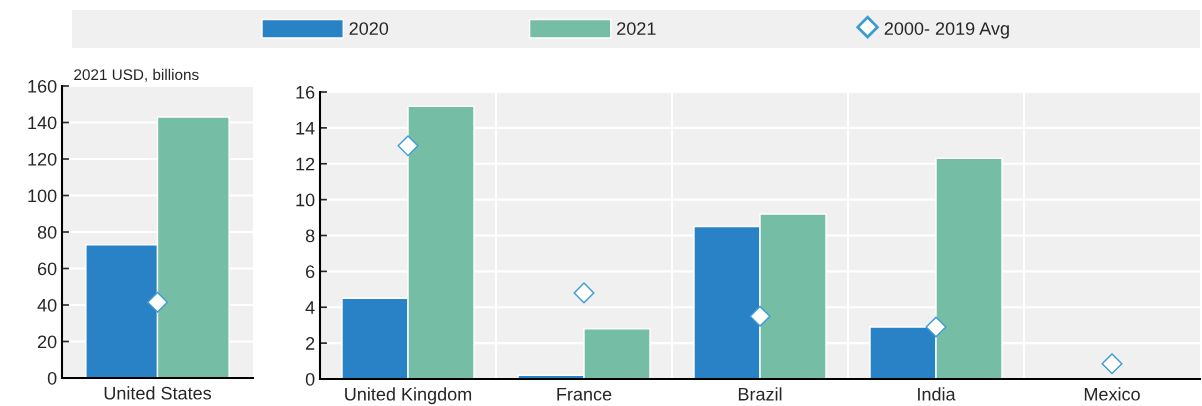  Describe the element at coordinates (42, 86) in the screenshot. I see `y-tick-label: 160` at that location.